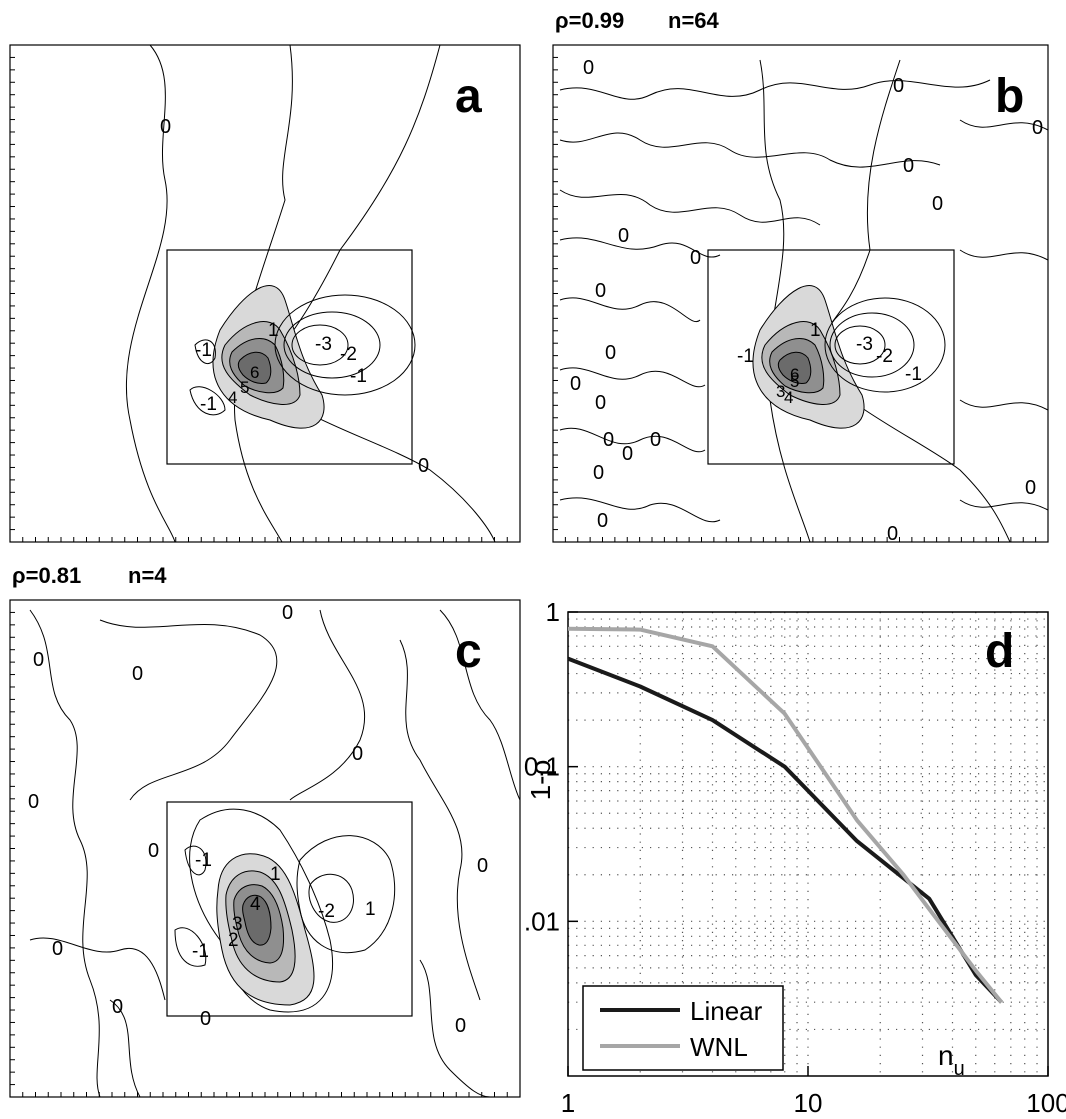 This screenshot has height=1119, width=1066. I want to click on panel-c-shaded-contour, so click(257, 920).